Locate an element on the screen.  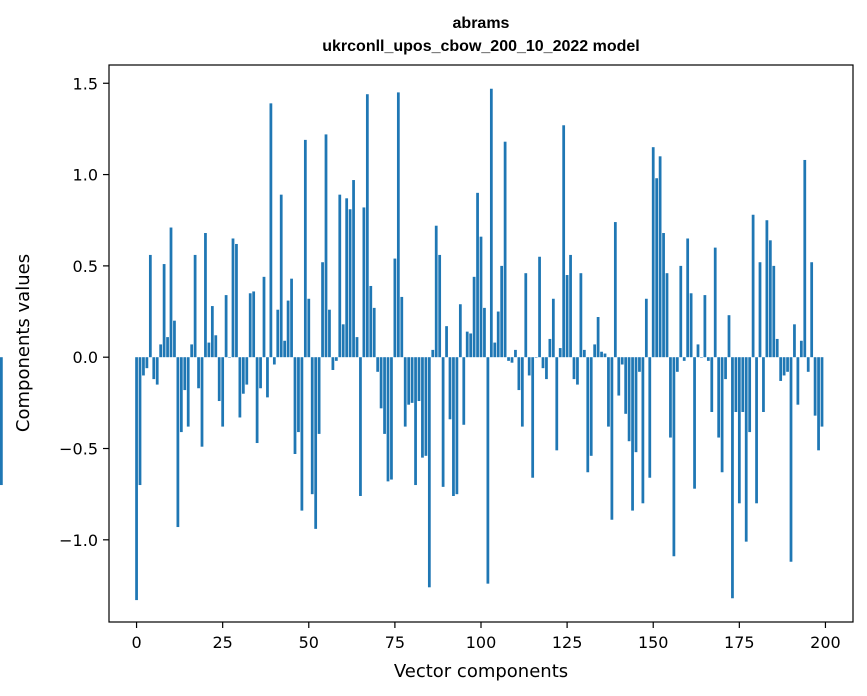
x-tick-label: 200 is located at coordinates (825, 642).